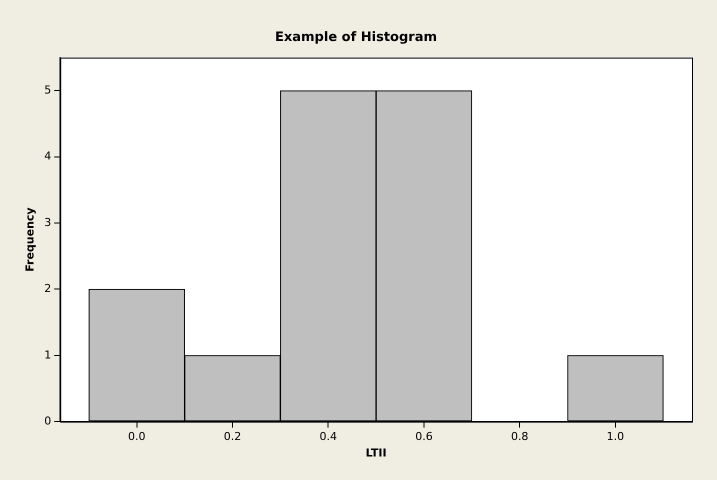 The image size is (717, 480). I want to click on x-tick-label: 0.4, so click(328, 437).